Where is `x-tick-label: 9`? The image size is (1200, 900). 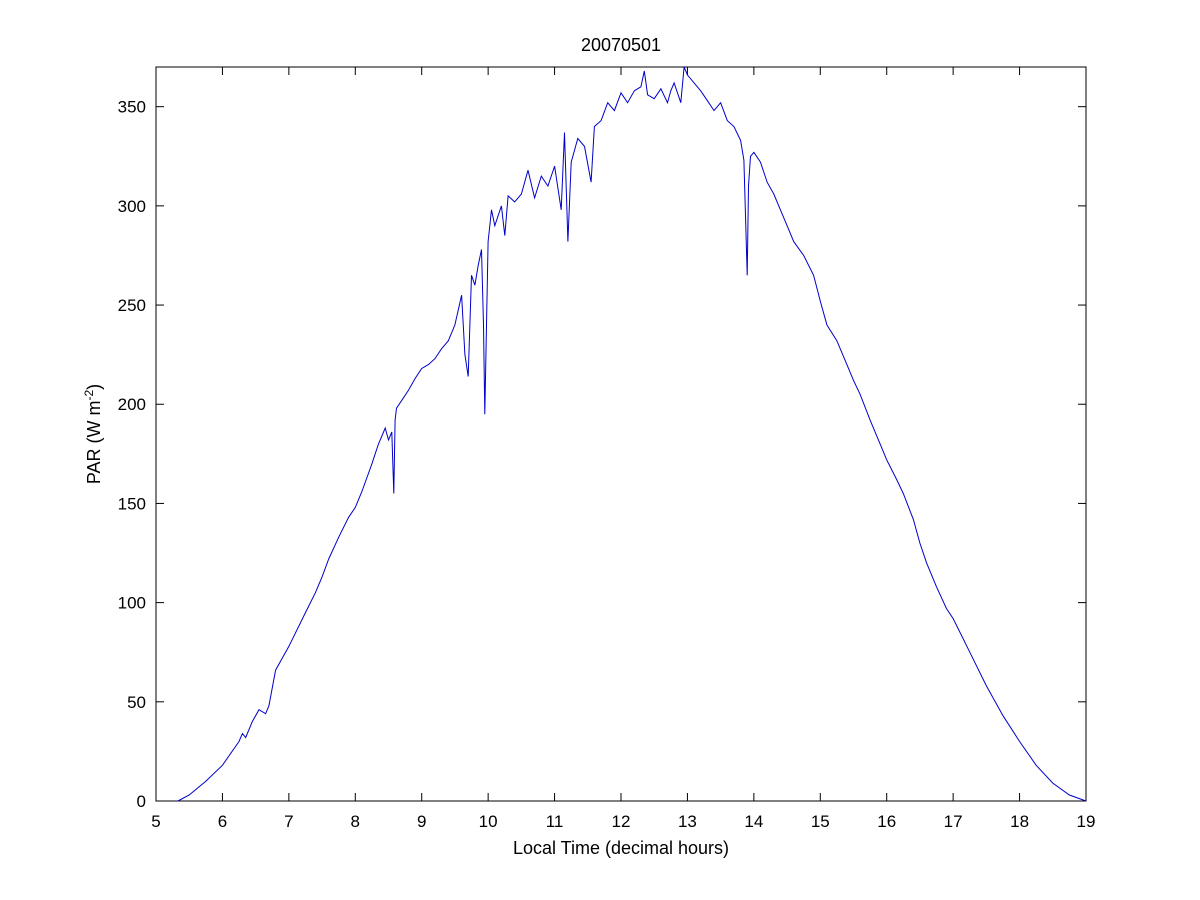
x-tick-label: 9 is located at coordinates (421, 821).